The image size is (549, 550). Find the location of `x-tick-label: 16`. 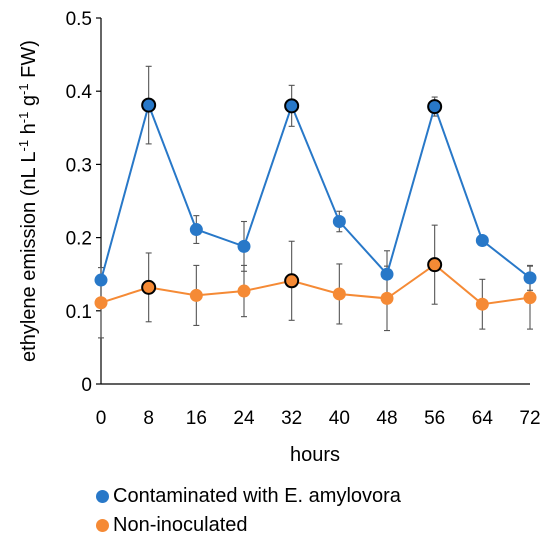

x-tick-label: 16 is located at coordinates (196, 418).